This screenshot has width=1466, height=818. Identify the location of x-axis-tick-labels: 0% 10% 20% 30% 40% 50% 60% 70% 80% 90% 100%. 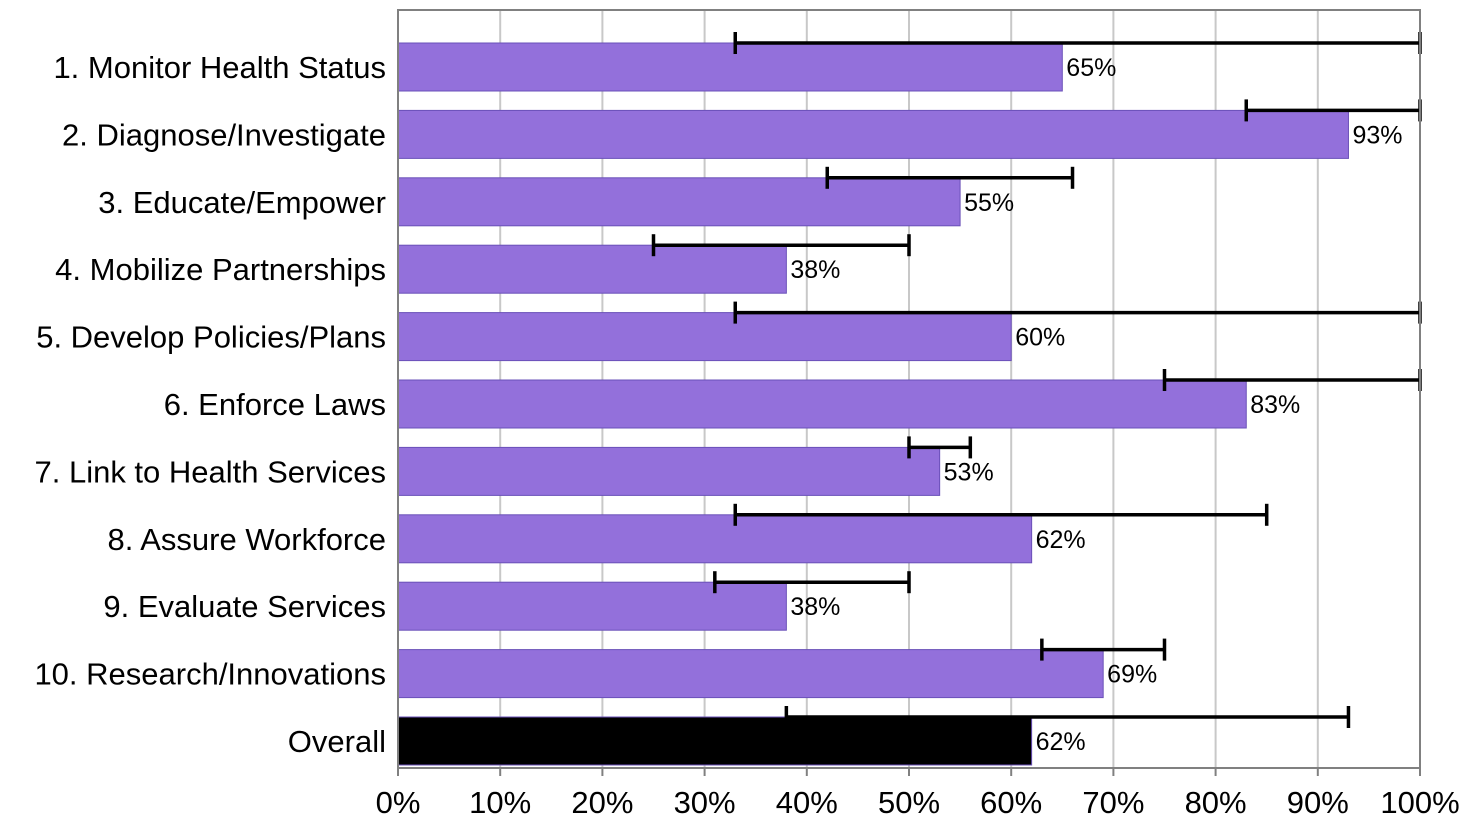
(918, 793).